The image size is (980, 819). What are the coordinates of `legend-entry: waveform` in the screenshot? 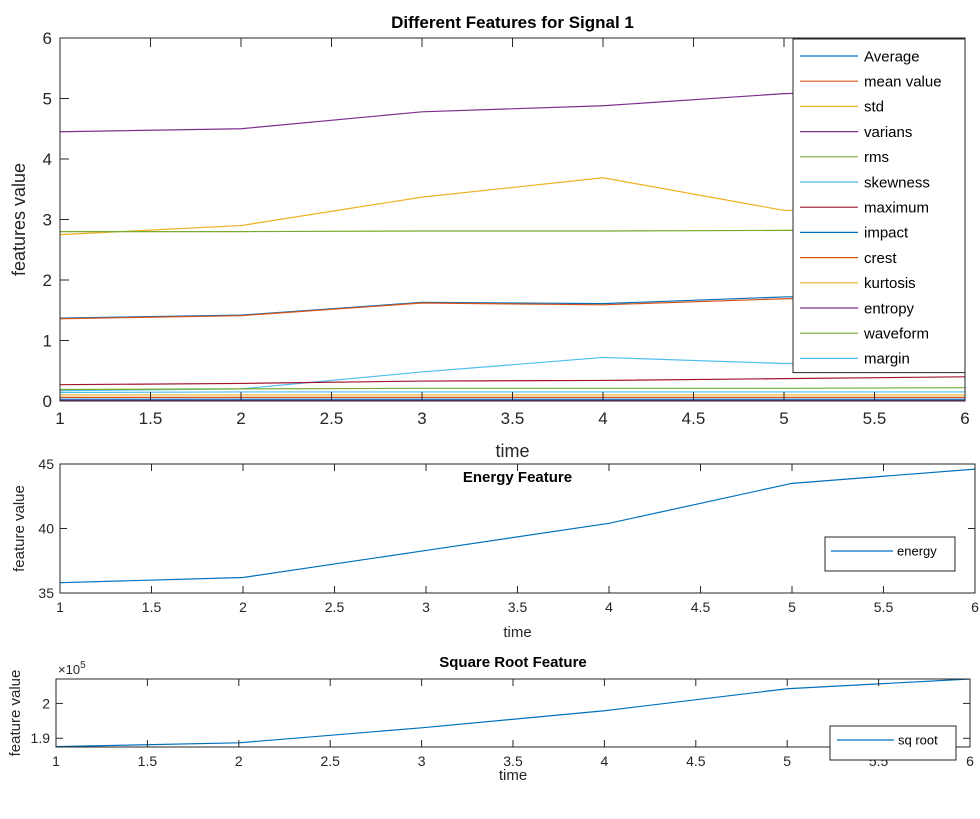 It's located at (896, 333).